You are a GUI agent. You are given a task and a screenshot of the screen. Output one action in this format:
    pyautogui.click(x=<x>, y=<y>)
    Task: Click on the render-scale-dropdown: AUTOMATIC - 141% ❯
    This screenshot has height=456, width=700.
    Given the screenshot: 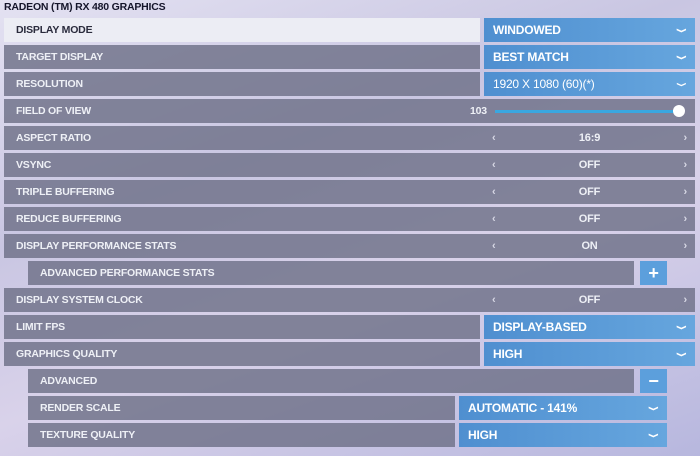 What is the action you would take?
    pyautogui.click(x=563, y=408)
    